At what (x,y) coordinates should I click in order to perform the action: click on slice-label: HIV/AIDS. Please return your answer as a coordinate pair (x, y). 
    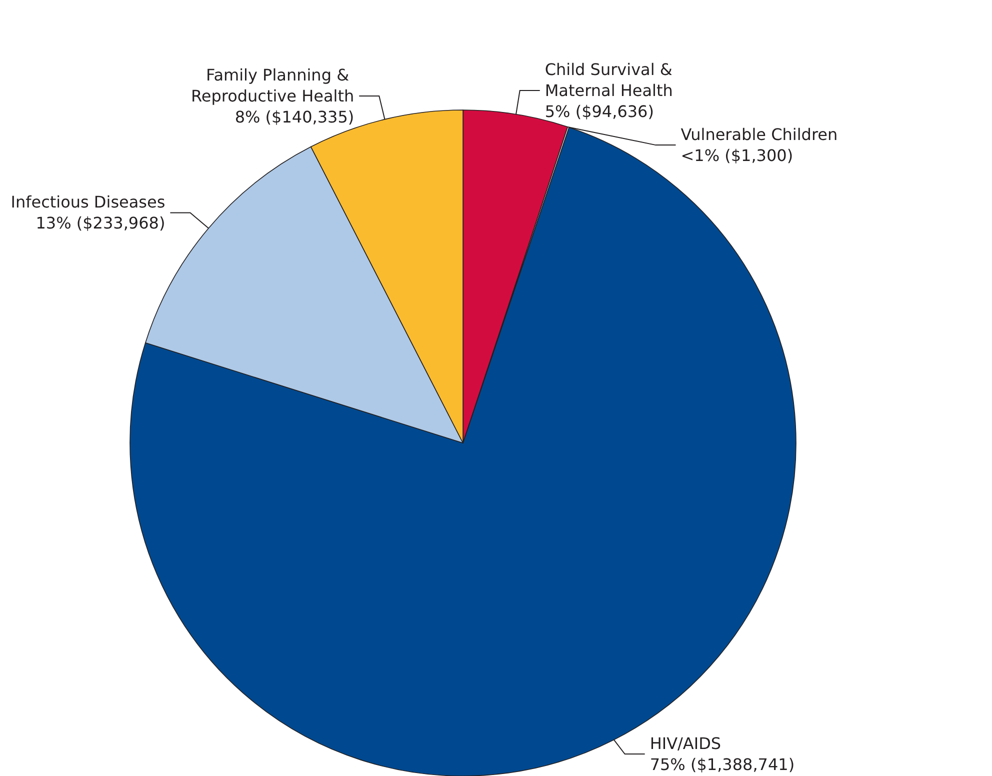
    Looking at the image, I should click on (686, 743).